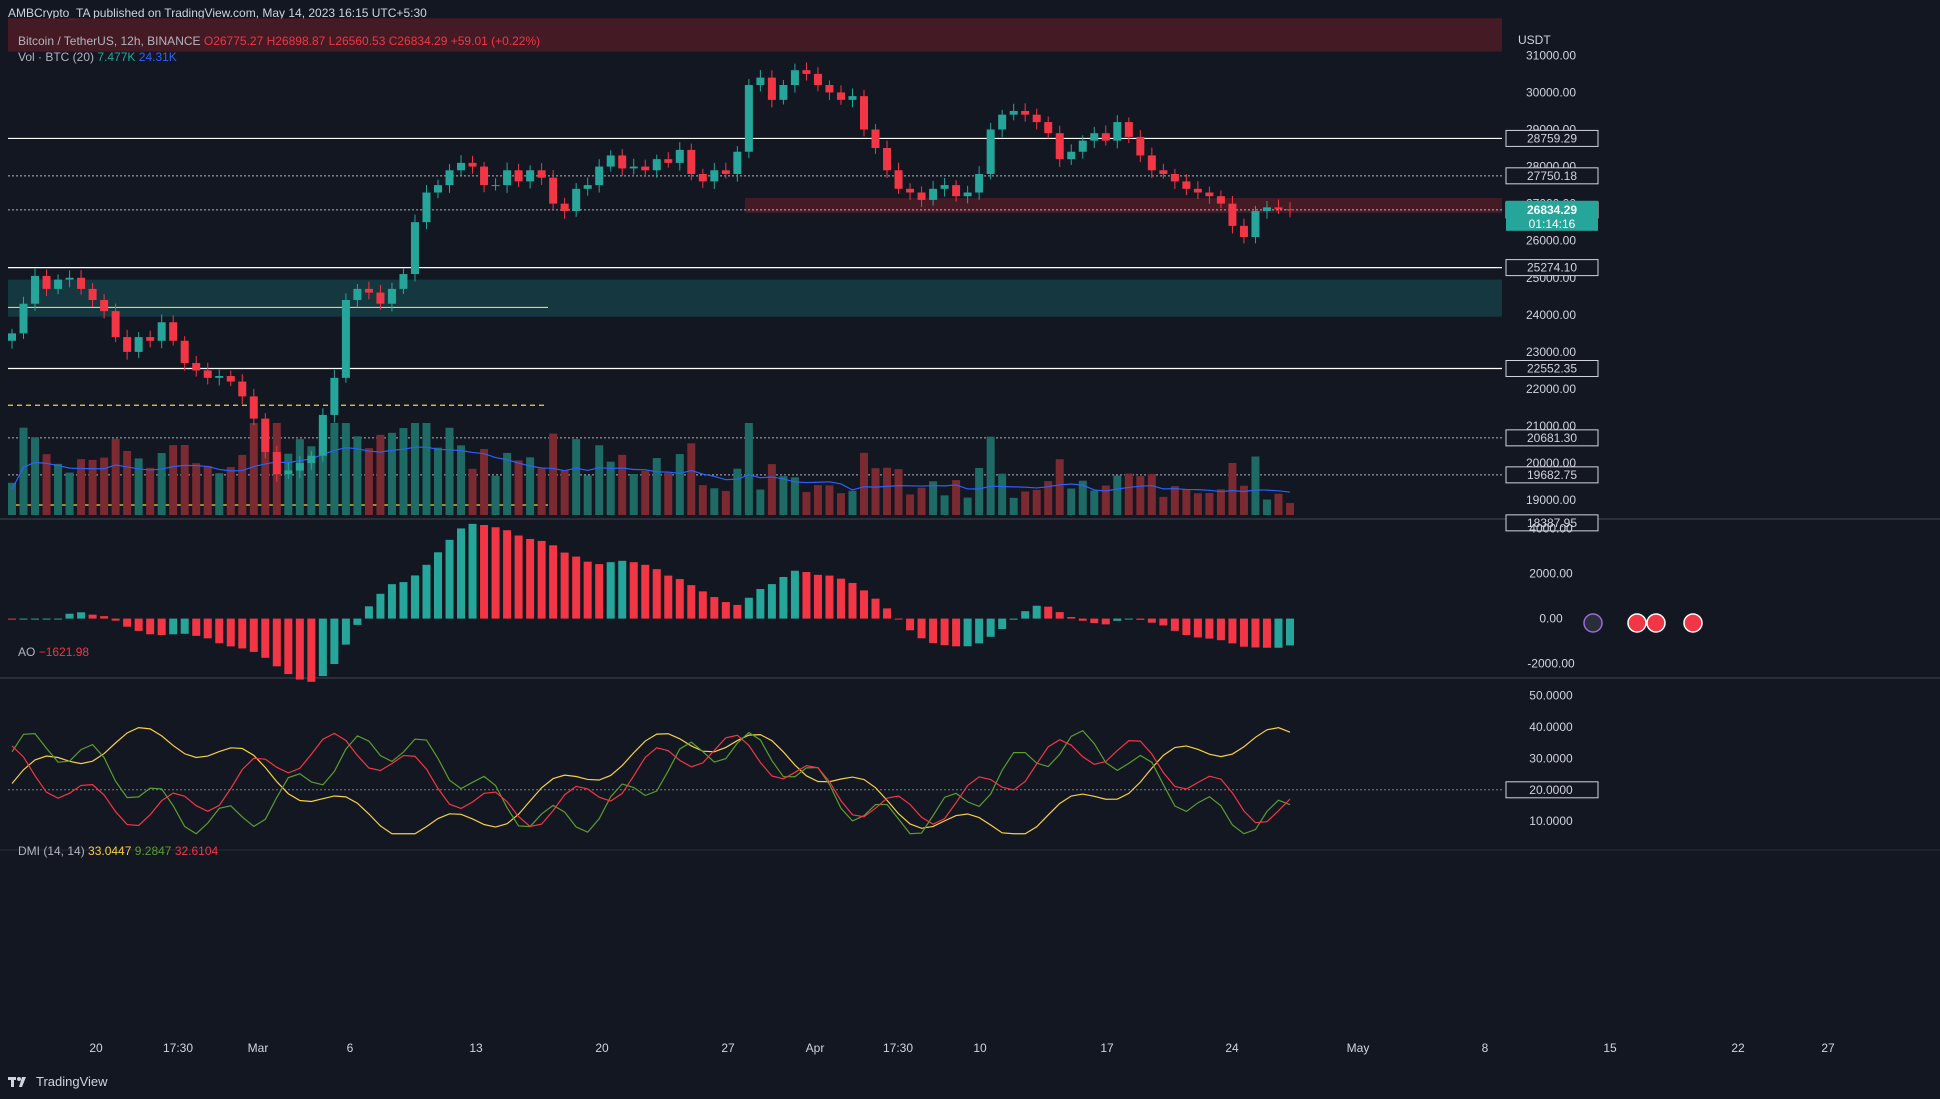 The width and height of the screenshot is (1940, 1099). What do you see at coordinates (1551, 352) in the screenshot?
I see `price-axis-tick: 23000.00` at bounding box center [1551, 352].